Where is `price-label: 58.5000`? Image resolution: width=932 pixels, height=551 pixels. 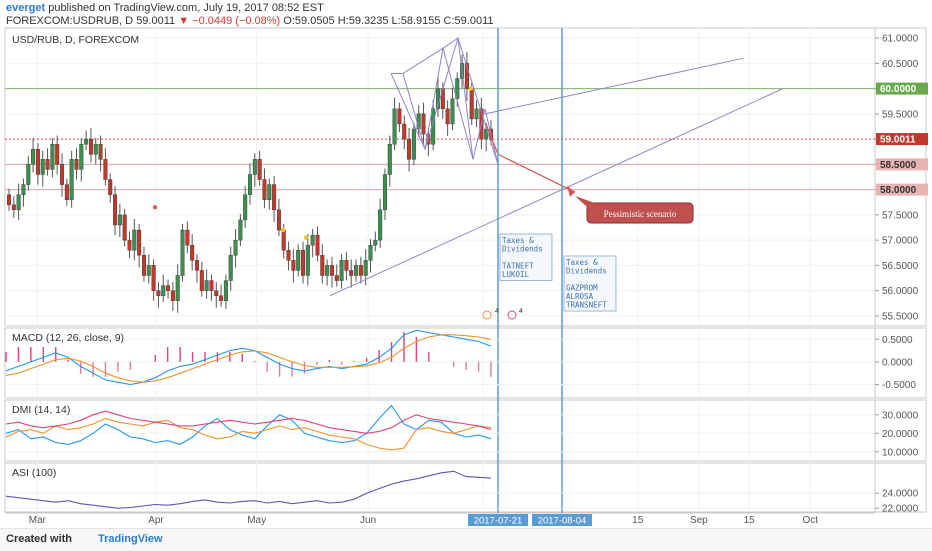 price-label: 58.5000 is located at coordinates (898, 165).